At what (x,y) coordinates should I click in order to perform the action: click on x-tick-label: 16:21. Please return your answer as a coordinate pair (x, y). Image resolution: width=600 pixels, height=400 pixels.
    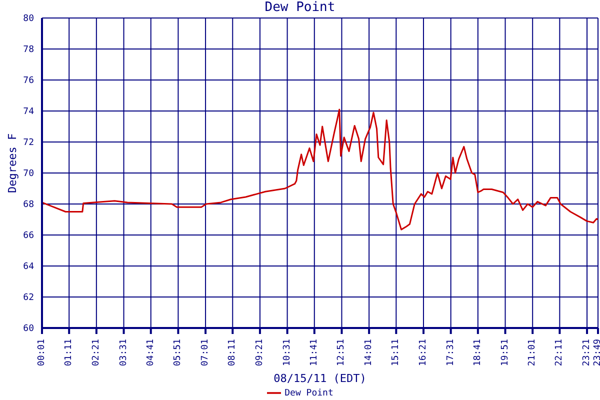
    Looking at the image, I should click on (423, 352).